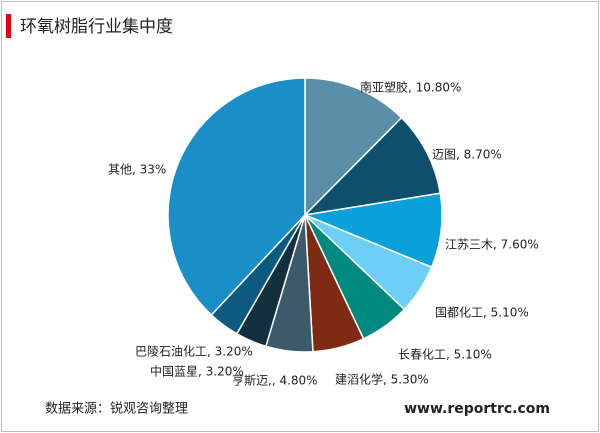 The height and width of the screenshot is (433, 600). Describe the element at coordinates (137, 170) in the screenshot. I see `slice-label: 其他, 33%` at that location.